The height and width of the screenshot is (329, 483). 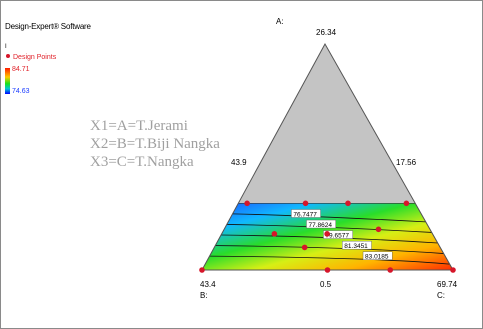 I want to click on contour-label: 81.3451, so click(x=356, y=246).